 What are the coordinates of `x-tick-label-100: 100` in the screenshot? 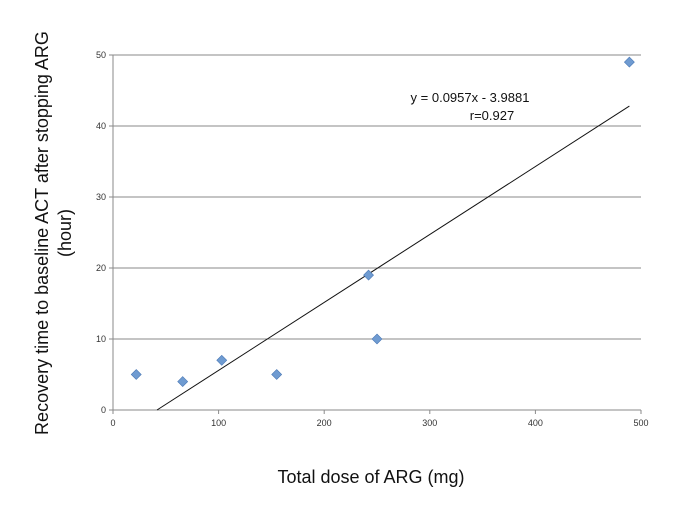 It's located at (218, 423).